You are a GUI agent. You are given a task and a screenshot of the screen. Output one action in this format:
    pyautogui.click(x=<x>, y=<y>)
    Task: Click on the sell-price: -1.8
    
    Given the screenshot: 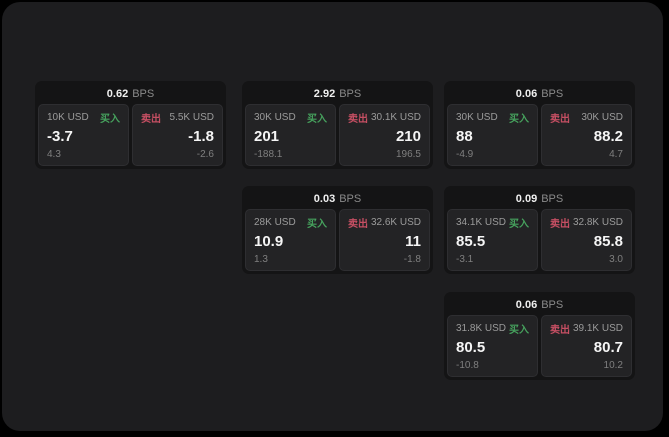 What is the action you would take?
    pyautogui.click(x=201, y=136)
    